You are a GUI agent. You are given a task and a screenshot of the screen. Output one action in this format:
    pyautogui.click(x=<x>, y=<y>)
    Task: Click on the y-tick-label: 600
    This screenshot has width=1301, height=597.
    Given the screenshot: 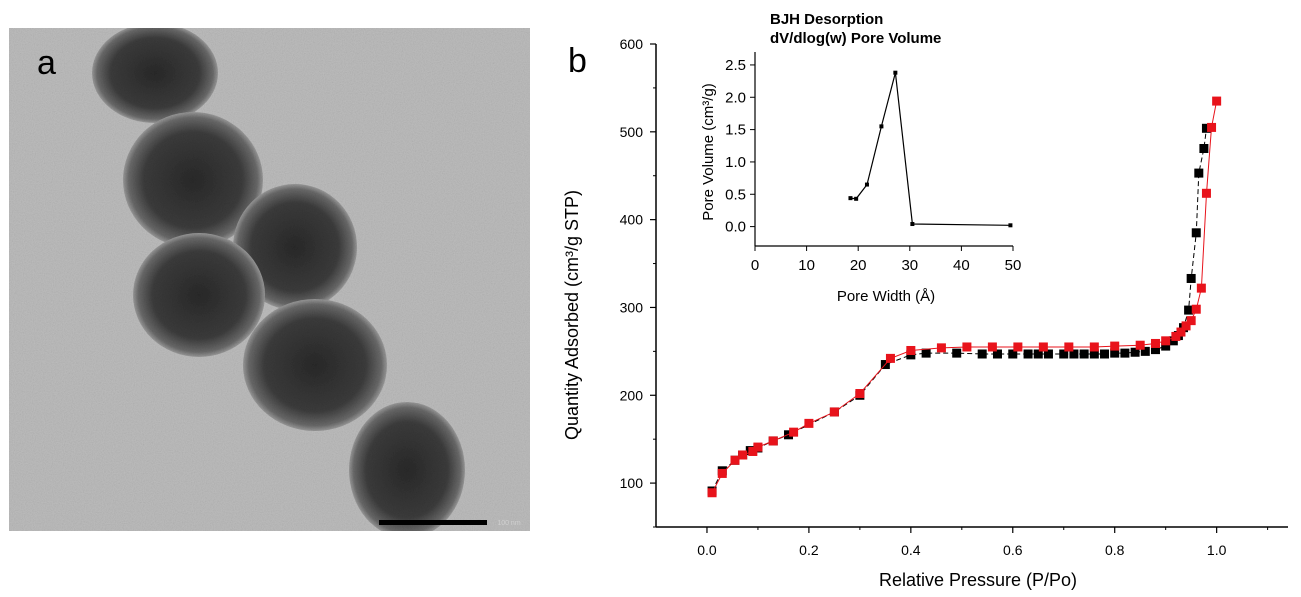 What is the action you would take?
    pyautogui.click(x=632, y=44)
    